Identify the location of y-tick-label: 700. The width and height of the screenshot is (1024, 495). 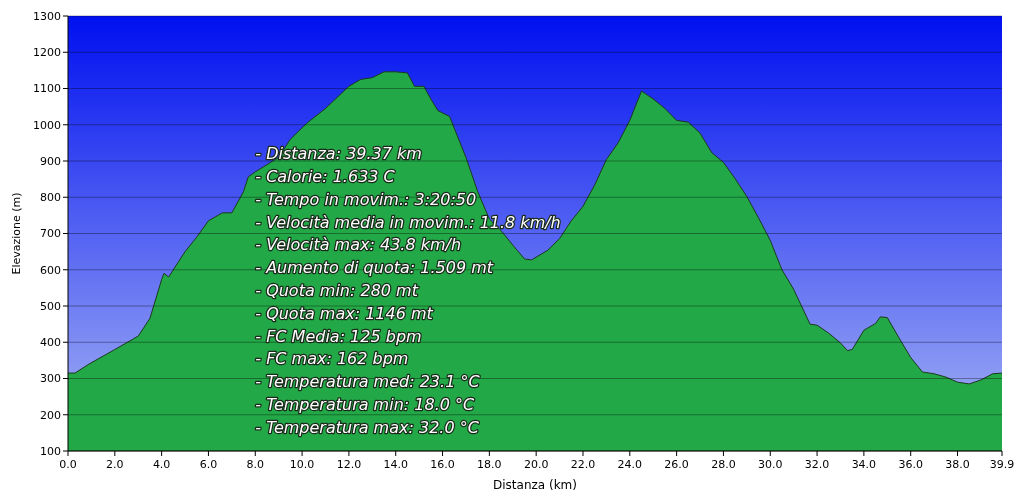
(50, 234).